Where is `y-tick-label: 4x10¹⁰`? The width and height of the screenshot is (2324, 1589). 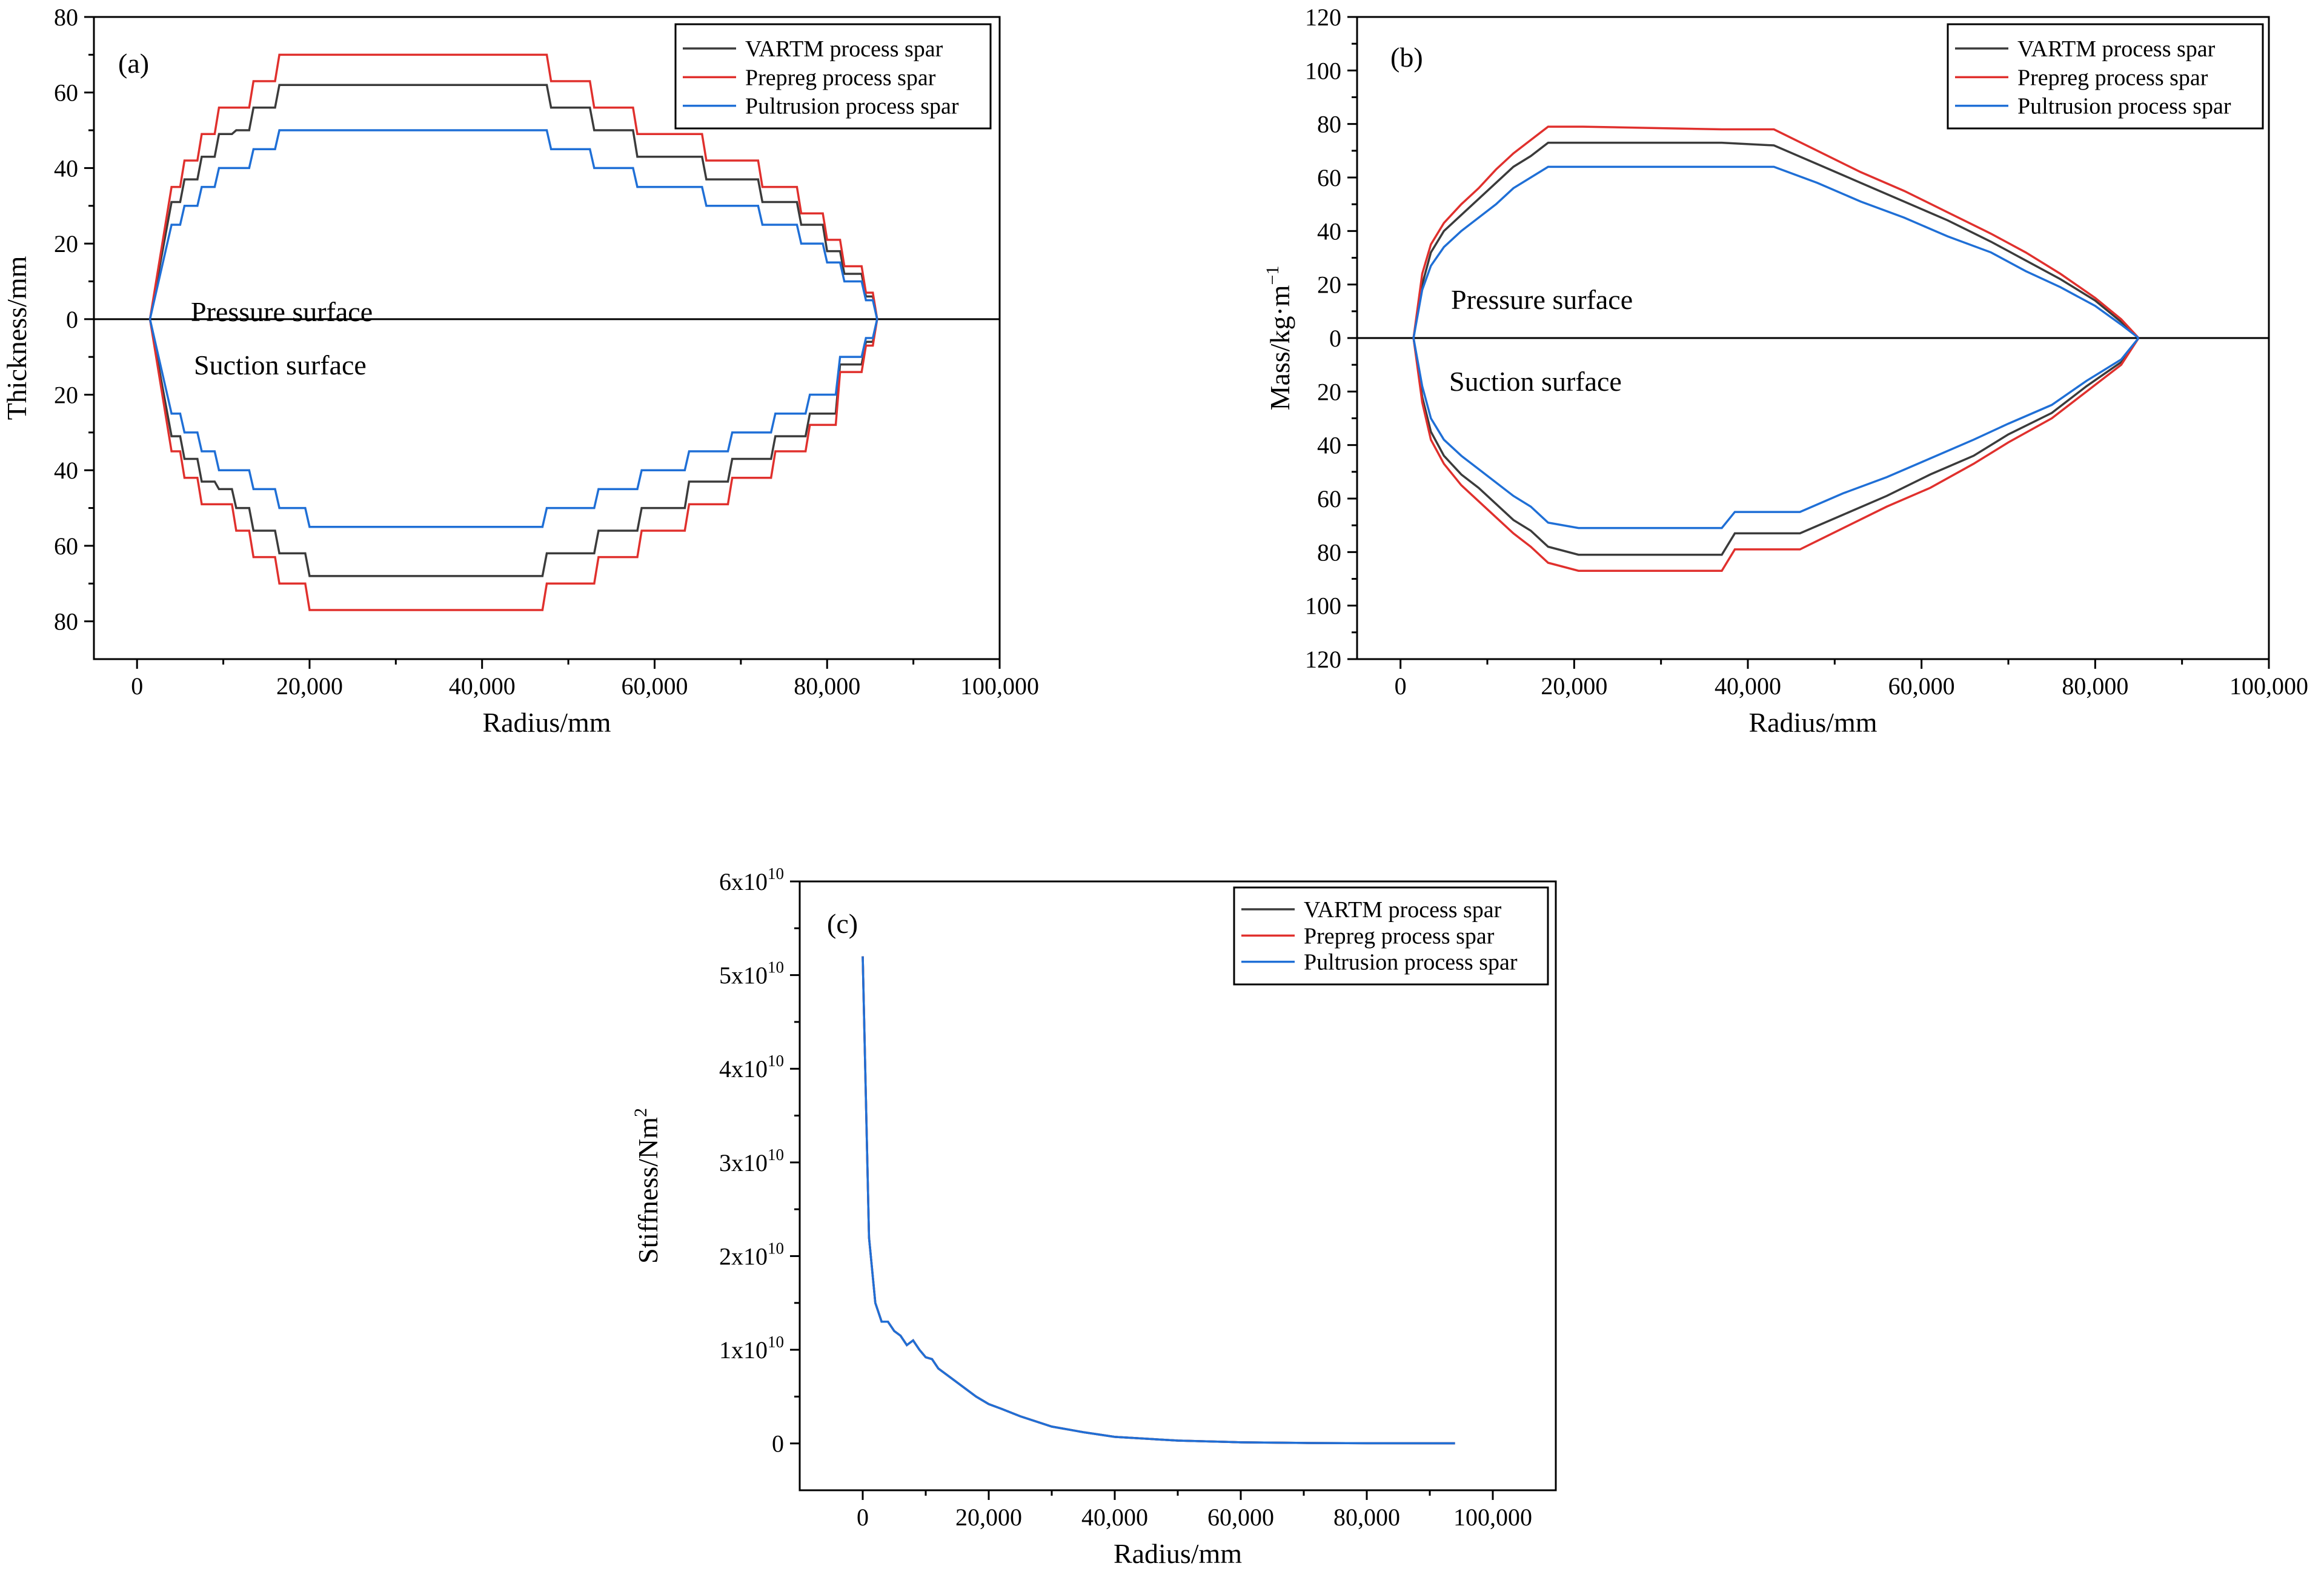
y-tick-label: 4x10¹⁰ is located at coordinates (751, 1067).